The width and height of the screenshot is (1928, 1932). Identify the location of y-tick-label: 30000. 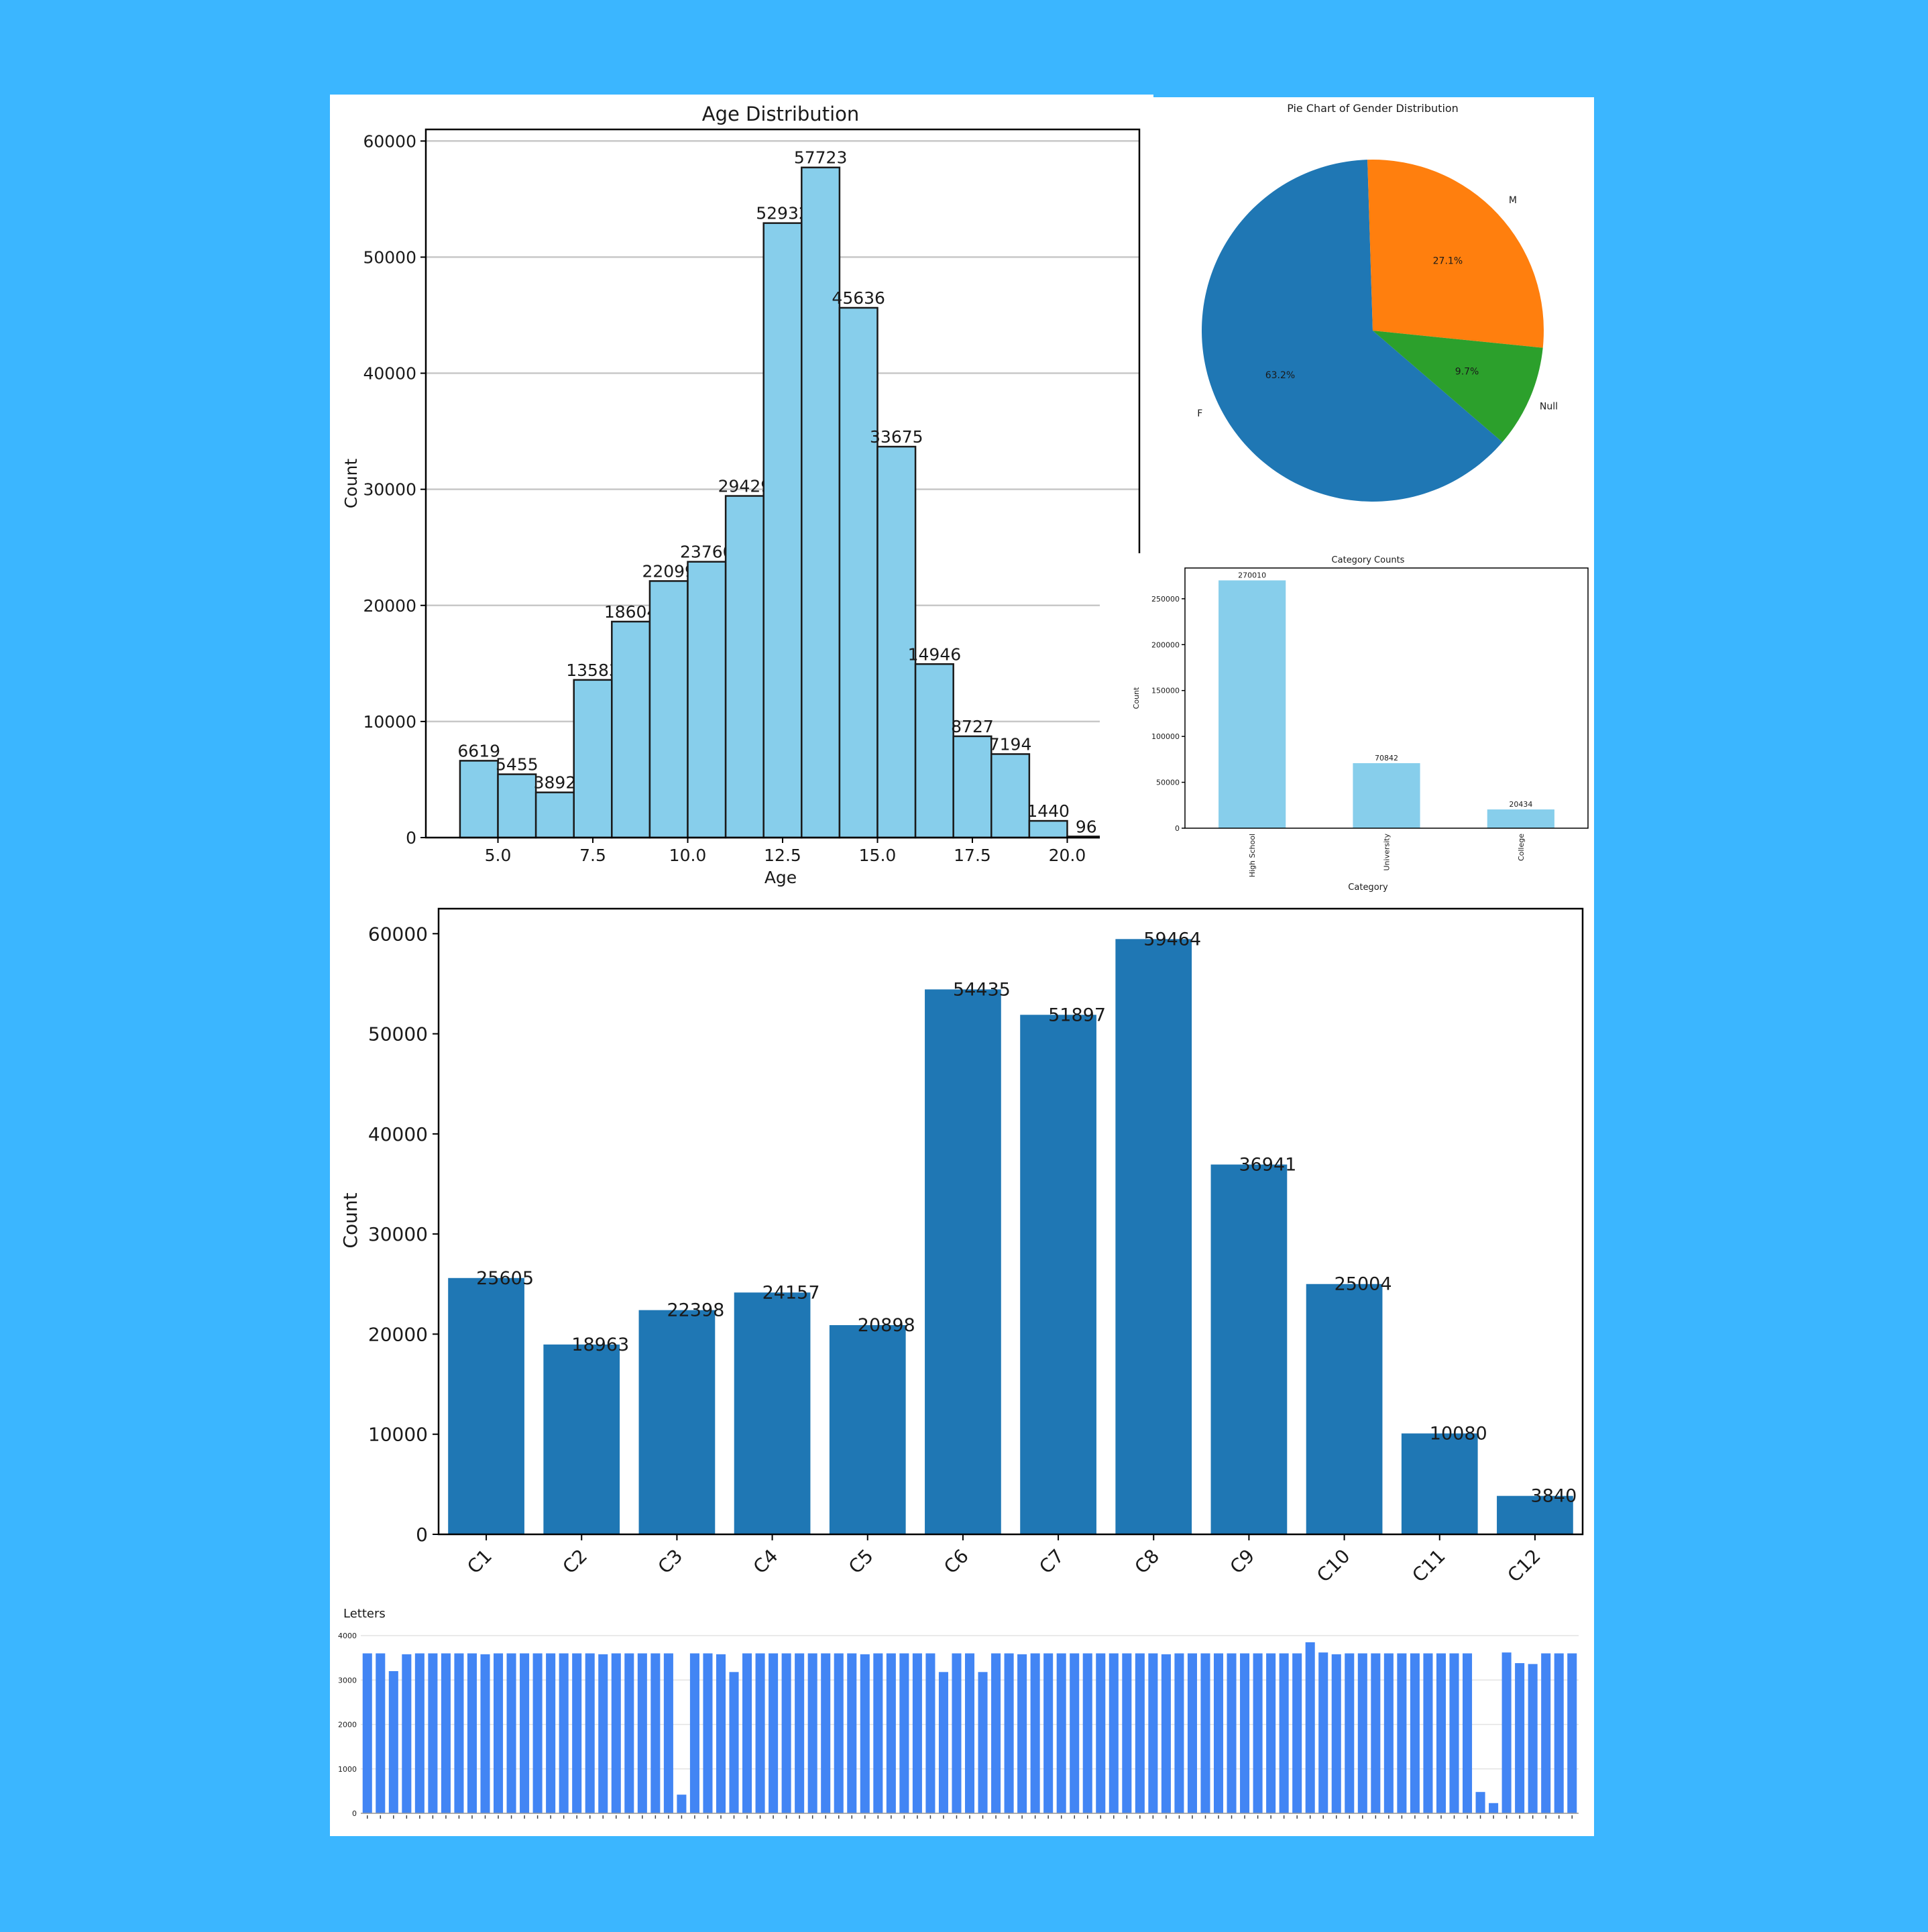
(398, 1234).